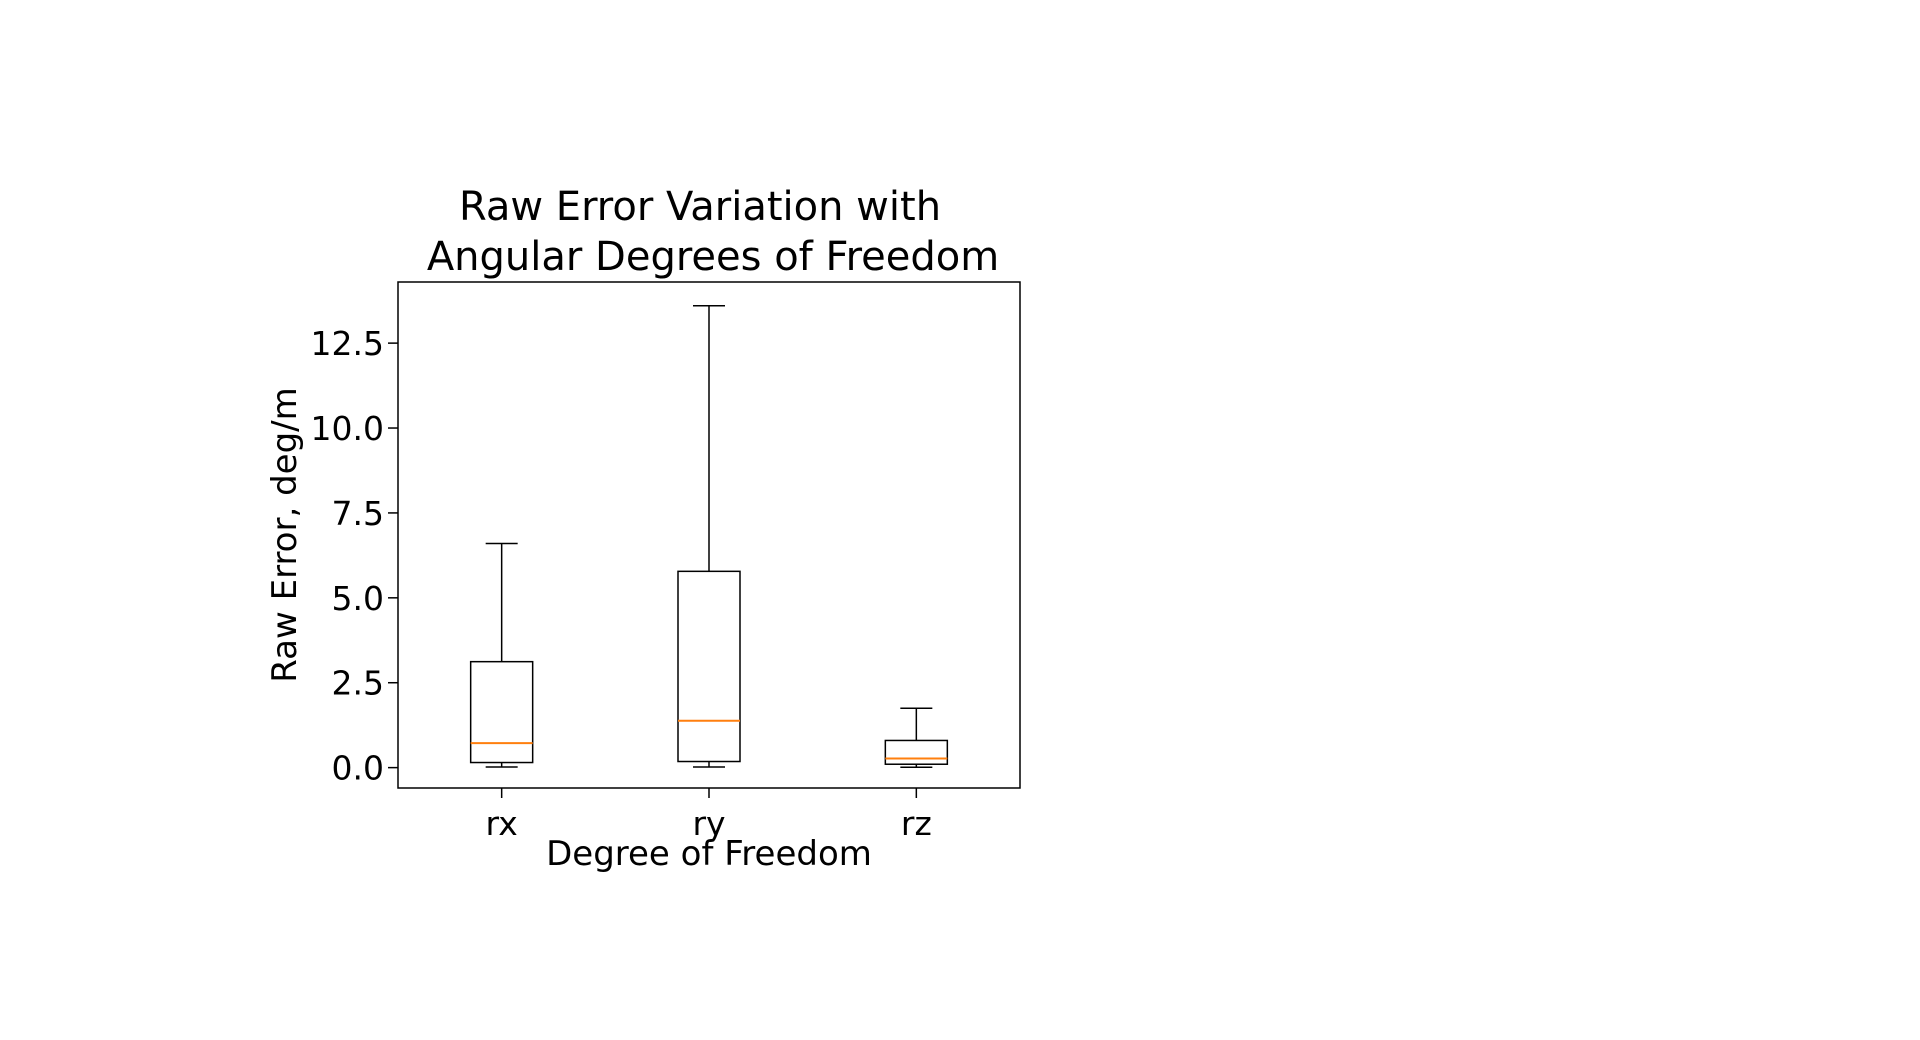 The image size is (1920, 1040). Describe the element at coordinates (358, 683) in the screenshot. I see `y-tick-label: 2.5` at that location.